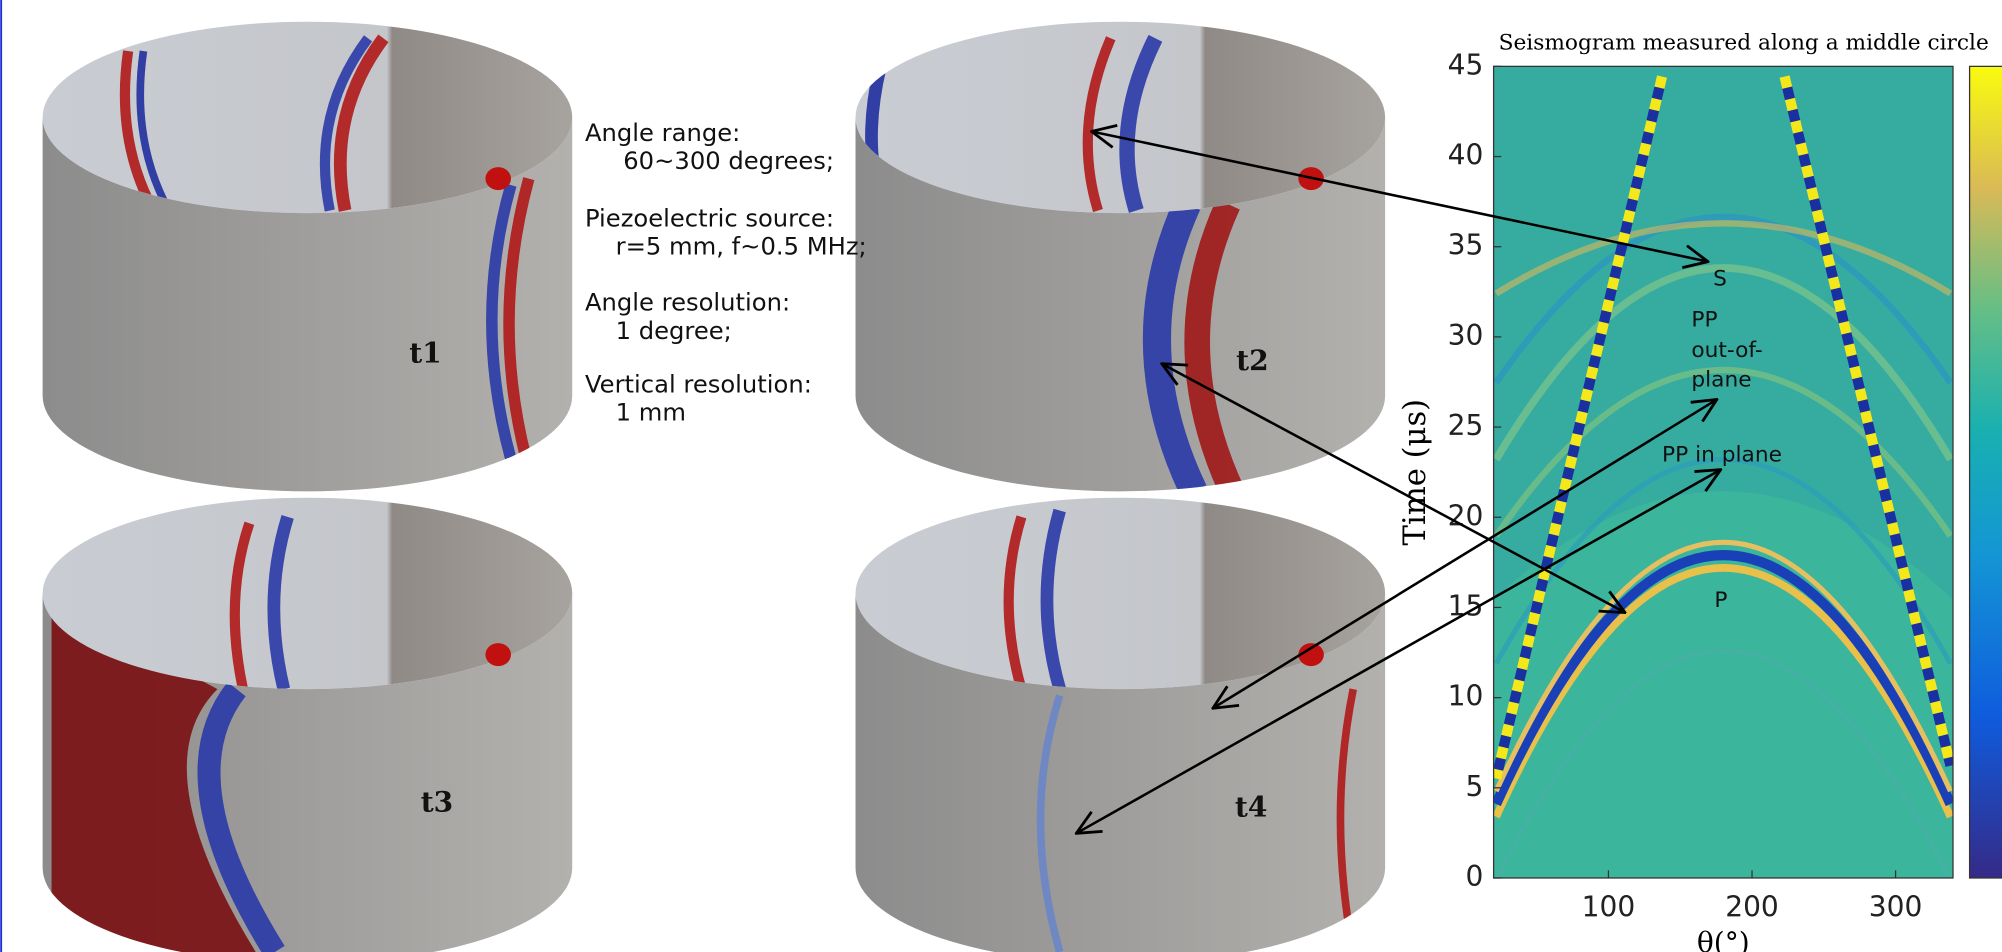 The width and height of the screenshot is (2002, 952). Describe the element at coordinates (1475, 876) in the screenshot. I see `y-tick-label: 0` at that location.